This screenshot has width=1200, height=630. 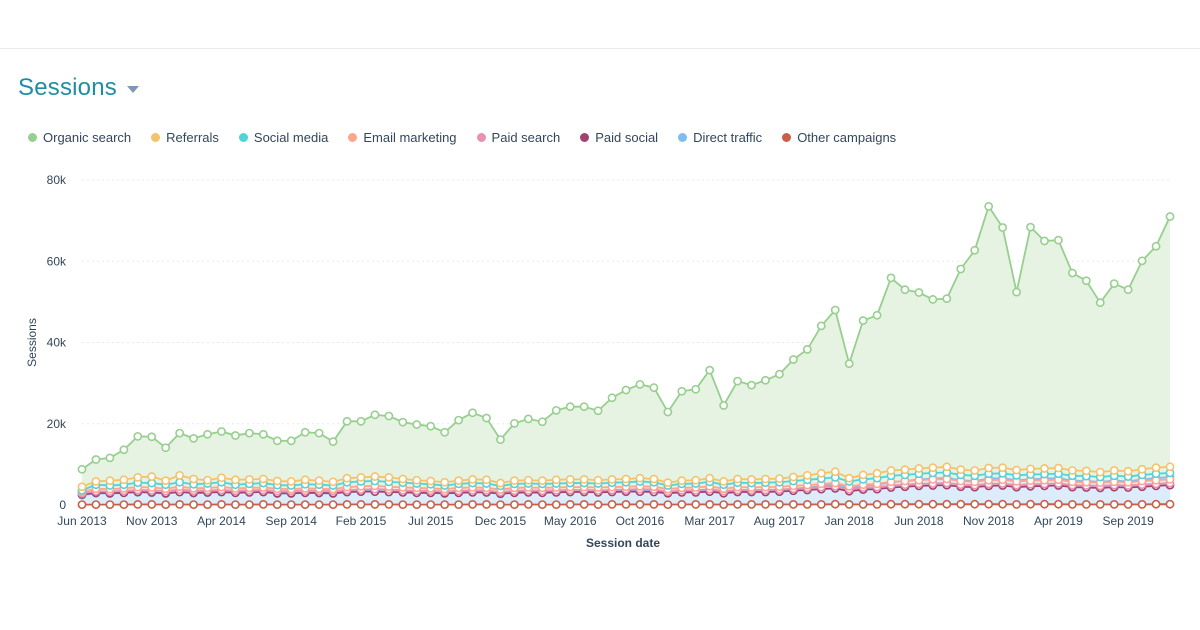 What do you see at coordinates (185, 137) in the screenshot?
I see `legend-item-referrals: Referrals` at bounding box center [185, 137].